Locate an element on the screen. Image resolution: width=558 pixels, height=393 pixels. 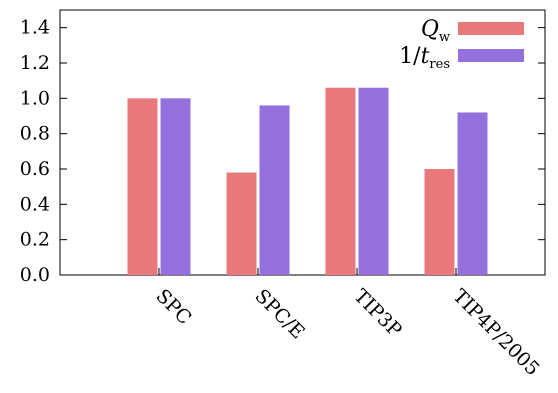
y-tick-label: 0.2 is located at coordinates (35, 240).